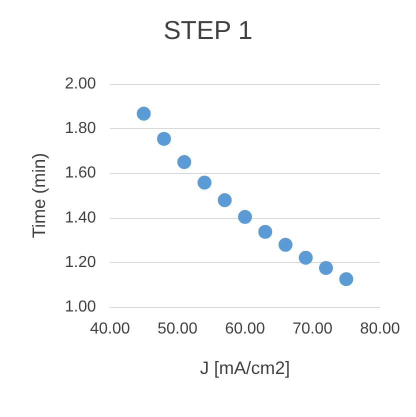 Image resolution: width=416 pixels, height=417 pixels. I want to click on y-tick-label: 1.40, so click(80, 217).